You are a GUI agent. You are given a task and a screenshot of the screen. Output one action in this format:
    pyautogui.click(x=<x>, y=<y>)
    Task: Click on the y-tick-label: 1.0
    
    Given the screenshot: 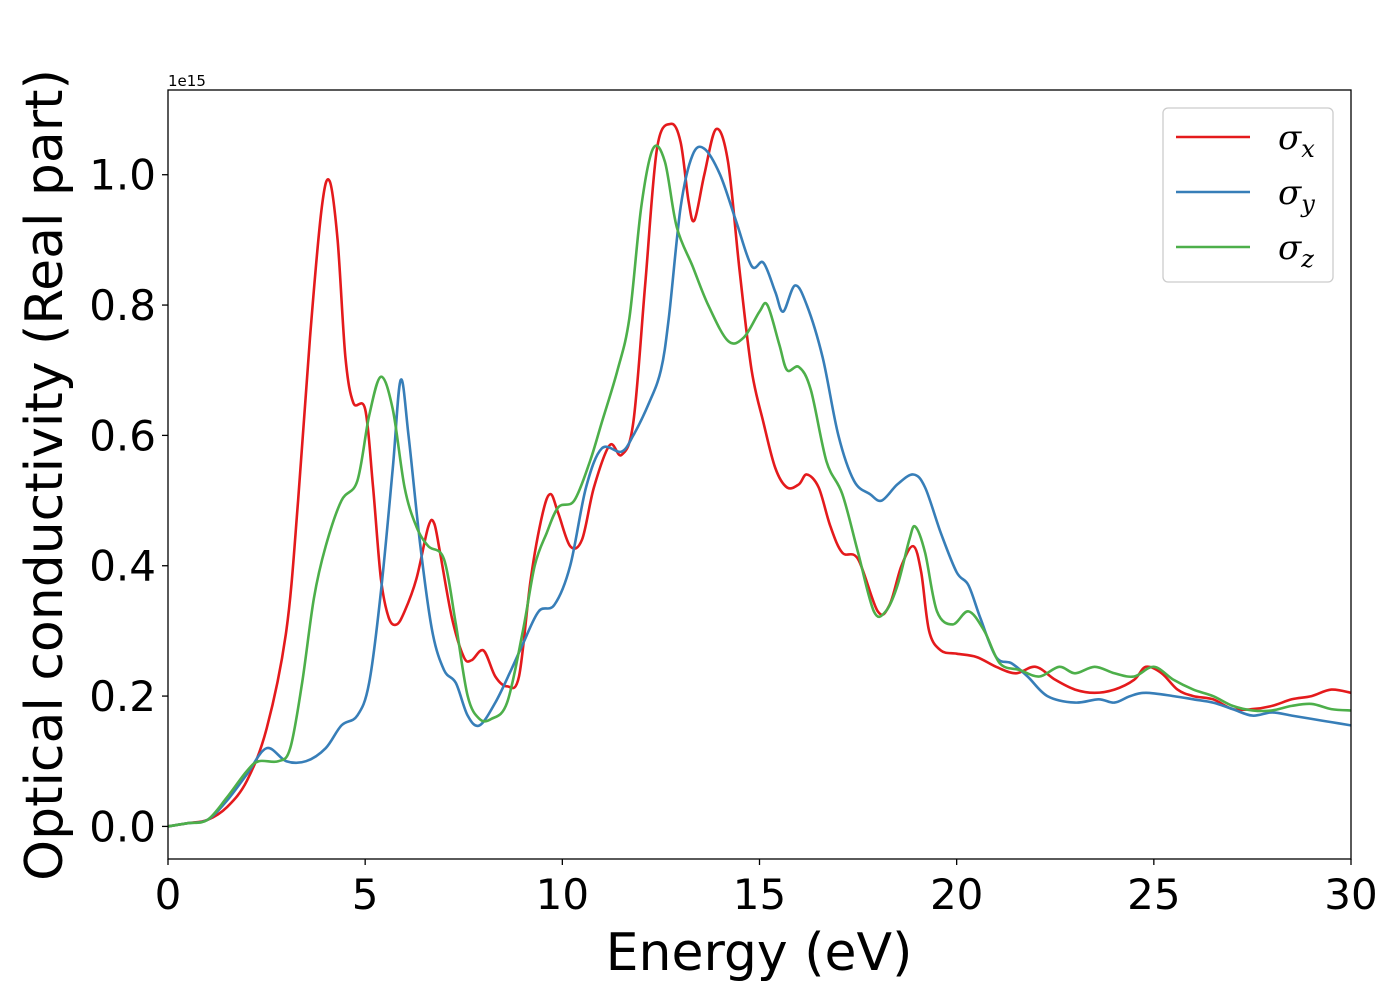 What is the action you would take?
    pyautogui.click(x=122, y=175)
    